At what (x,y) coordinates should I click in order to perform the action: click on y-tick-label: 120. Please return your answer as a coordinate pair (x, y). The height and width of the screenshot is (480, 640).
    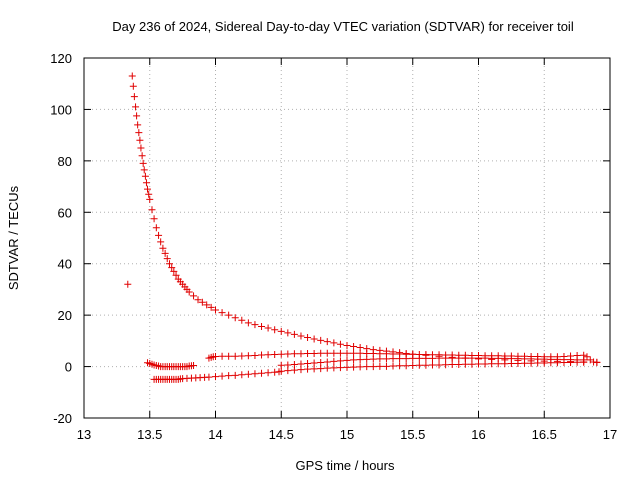
    Looking at the image, I should click on (61, 58).